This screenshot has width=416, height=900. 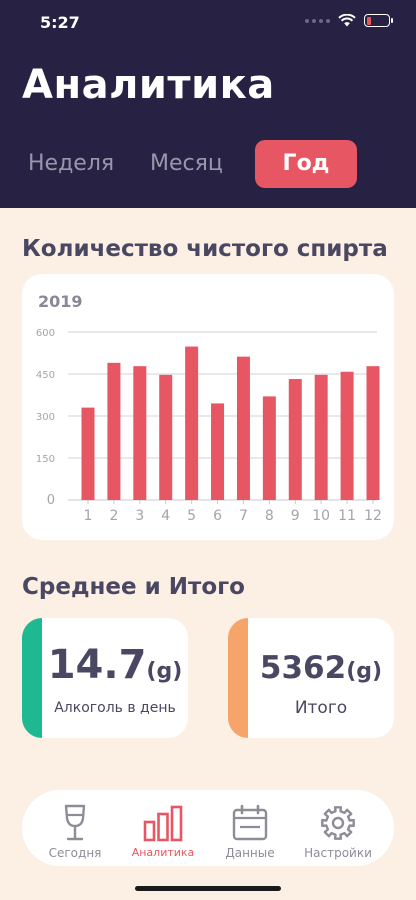 I want to click on chart-x-tick-label: 1, so click(x=88, y=516).